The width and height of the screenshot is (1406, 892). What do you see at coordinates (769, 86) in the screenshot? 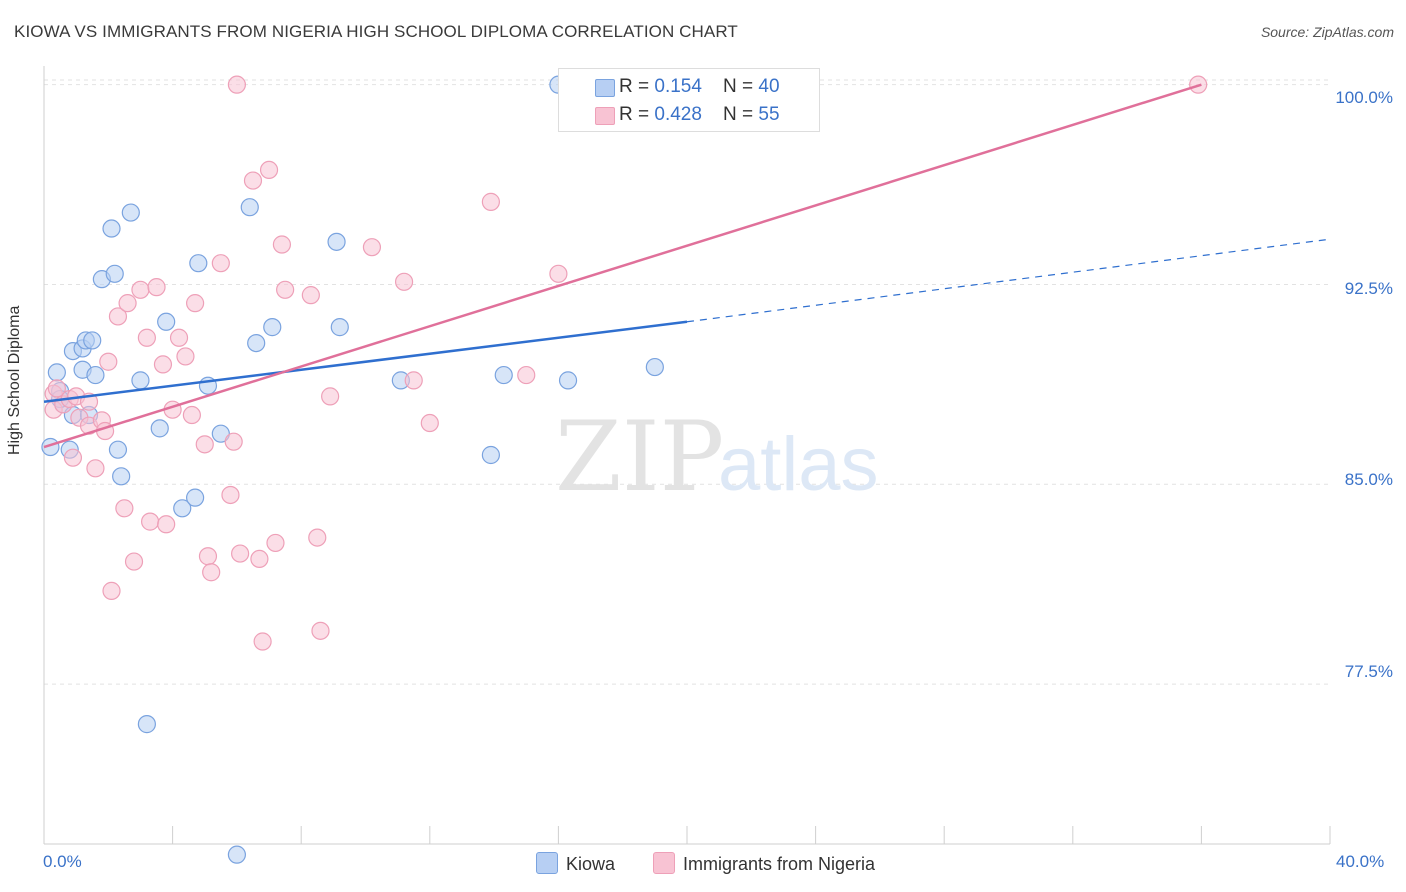
I see `legend-n-value: 40` at bounding box center [769, 86].